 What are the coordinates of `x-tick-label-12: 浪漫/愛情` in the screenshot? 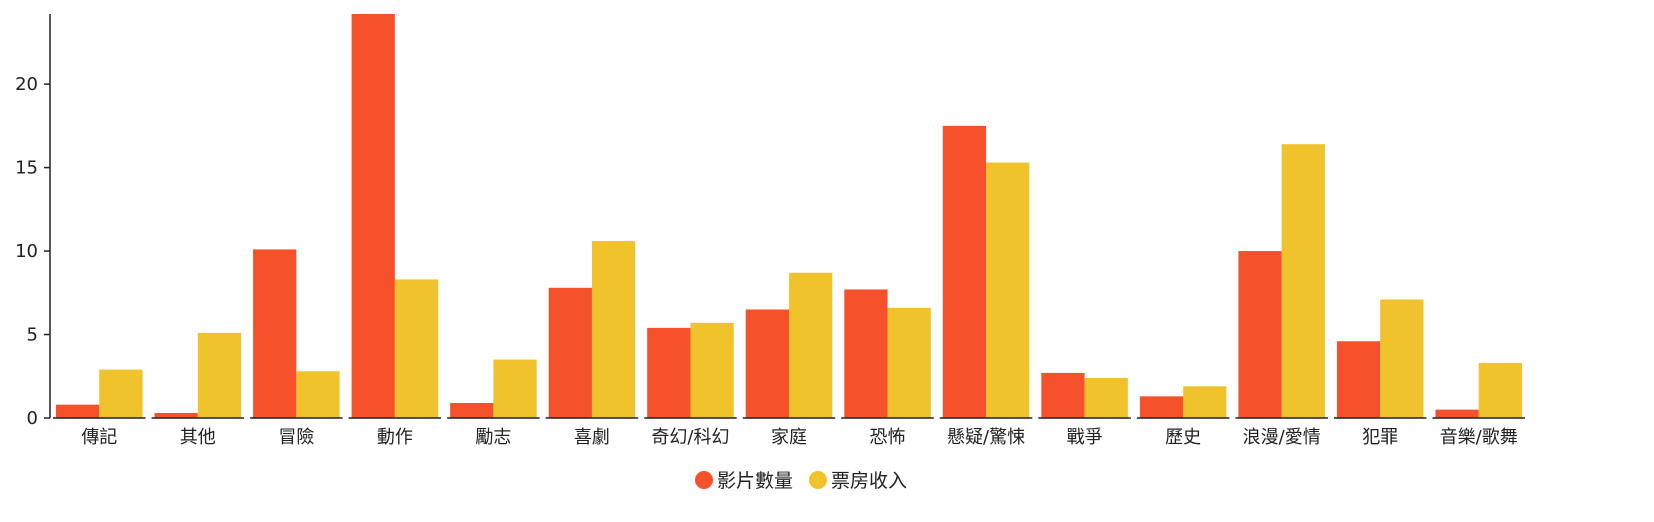 It's located at (1282, 437).